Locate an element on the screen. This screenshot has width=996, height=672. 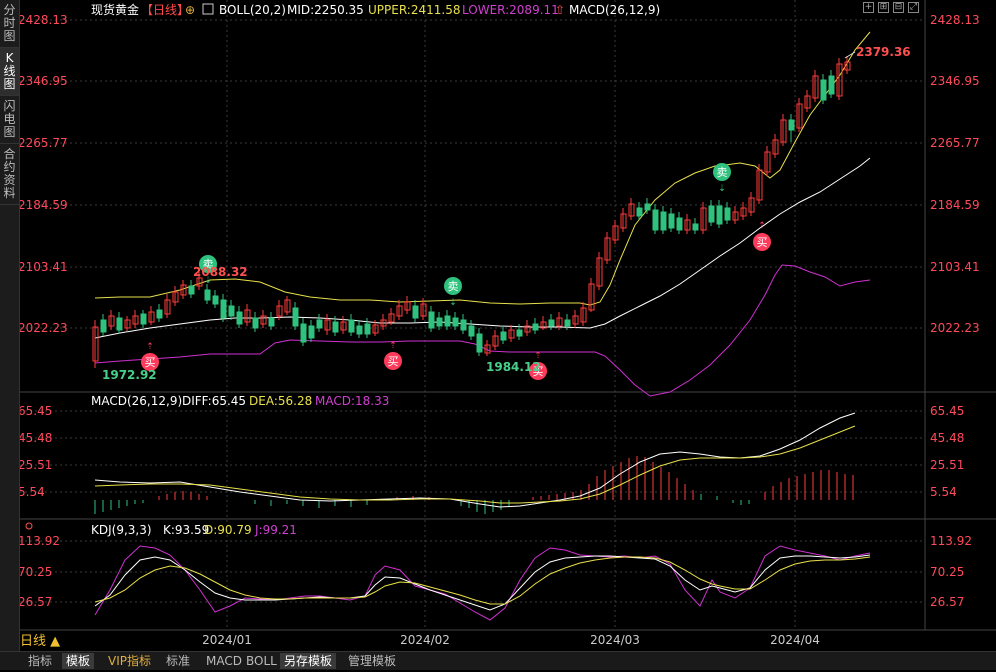
macd-axis-left: 65.45 45.48 25.51 5.54 is located at coordinates (35, 451).